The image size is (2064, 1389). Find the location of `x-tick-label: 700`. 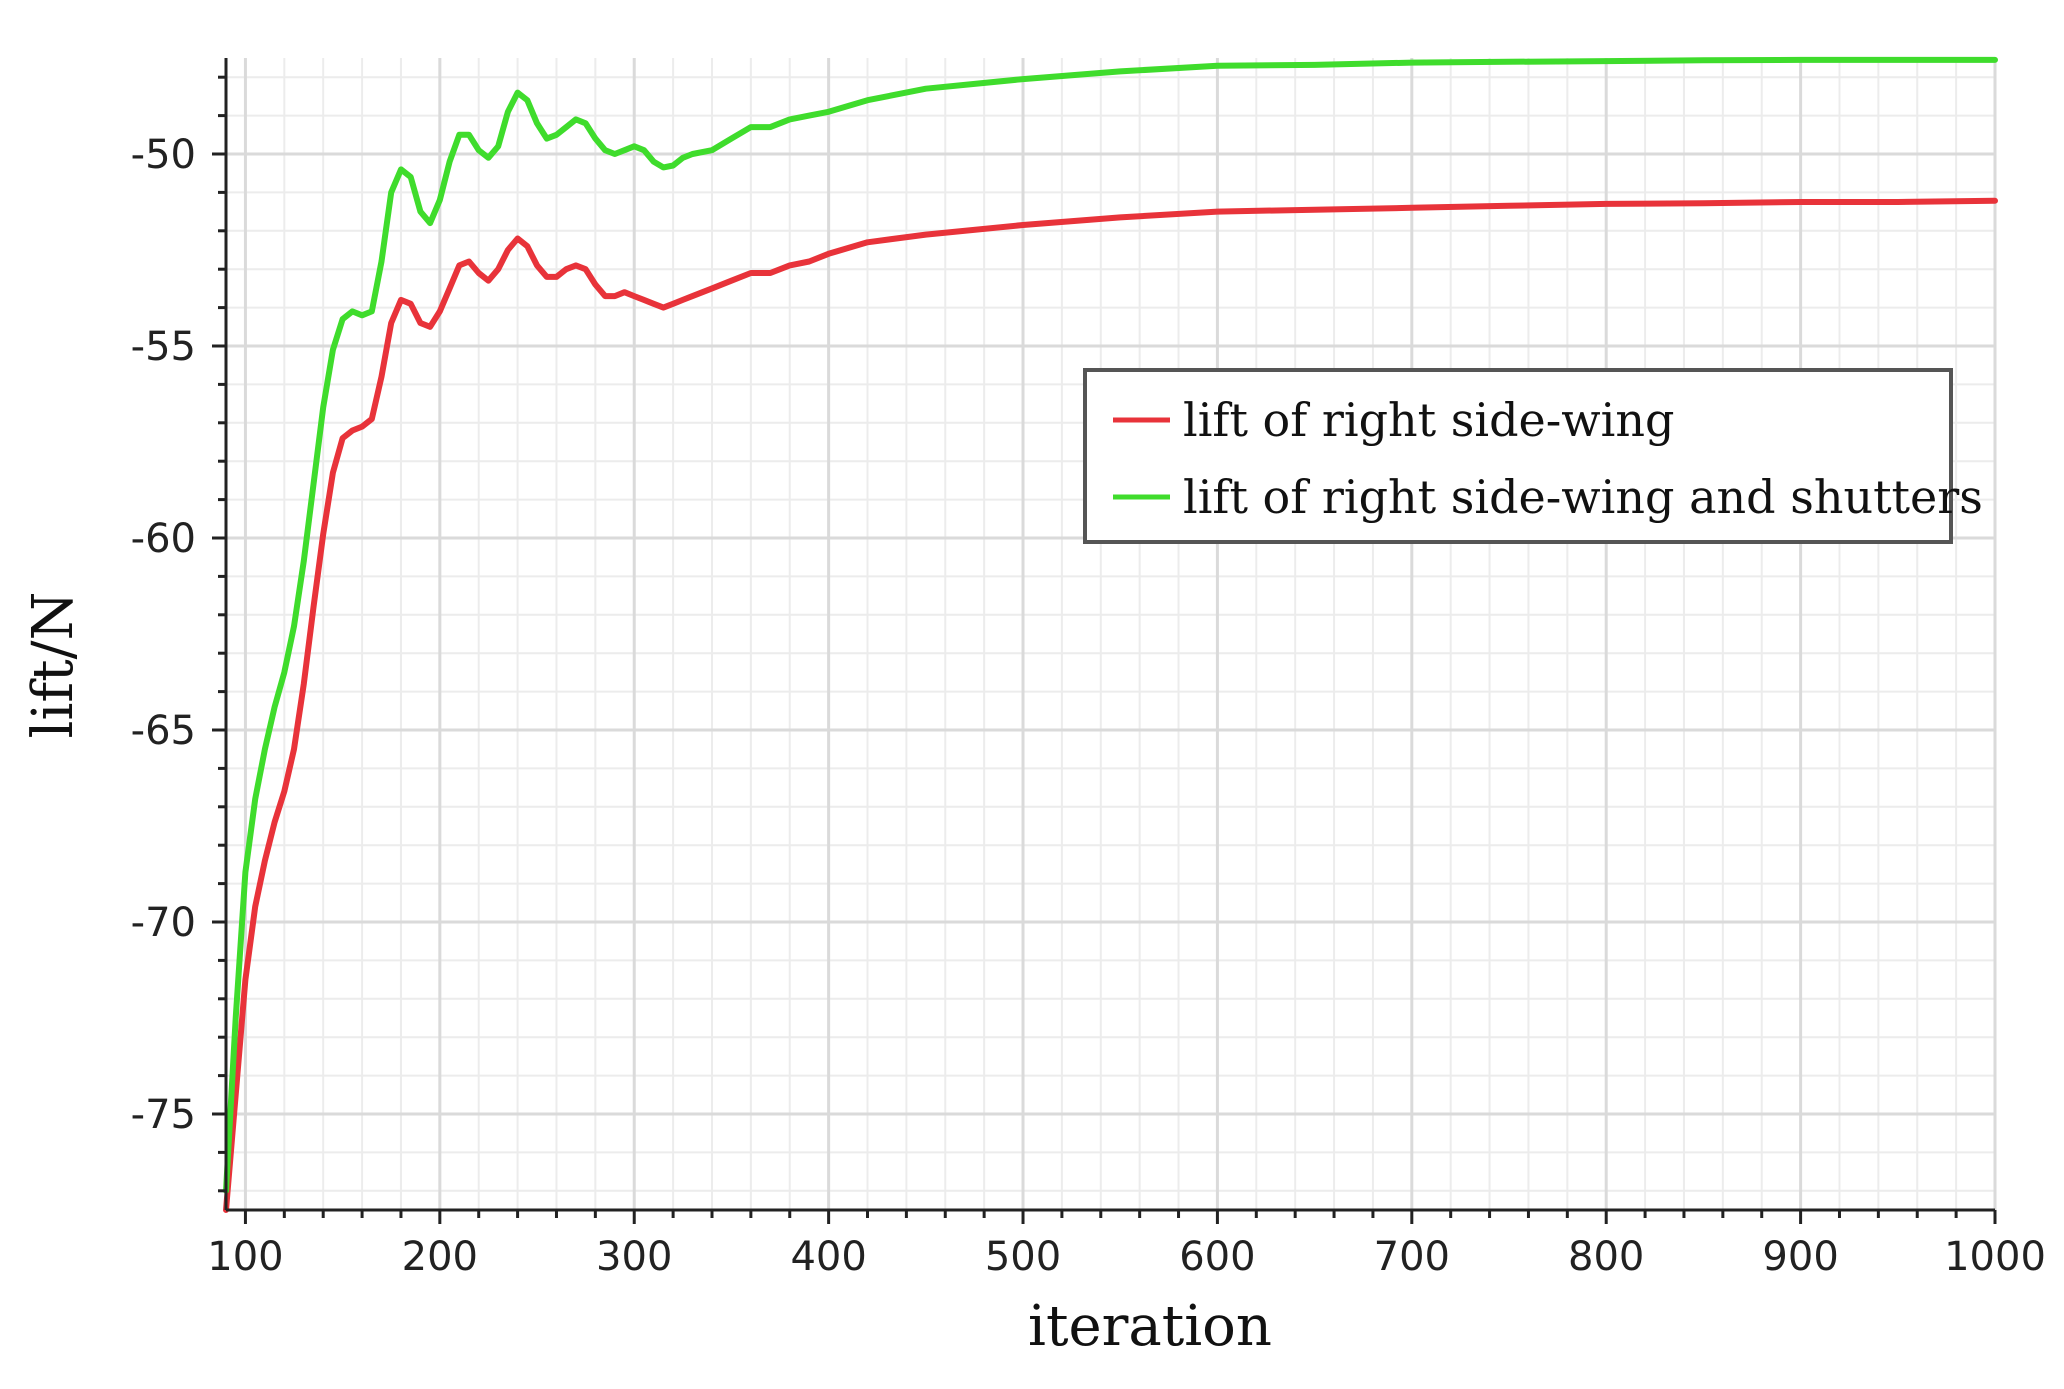

x-tick-label: 700 is located at coordinates (1412, 1257).